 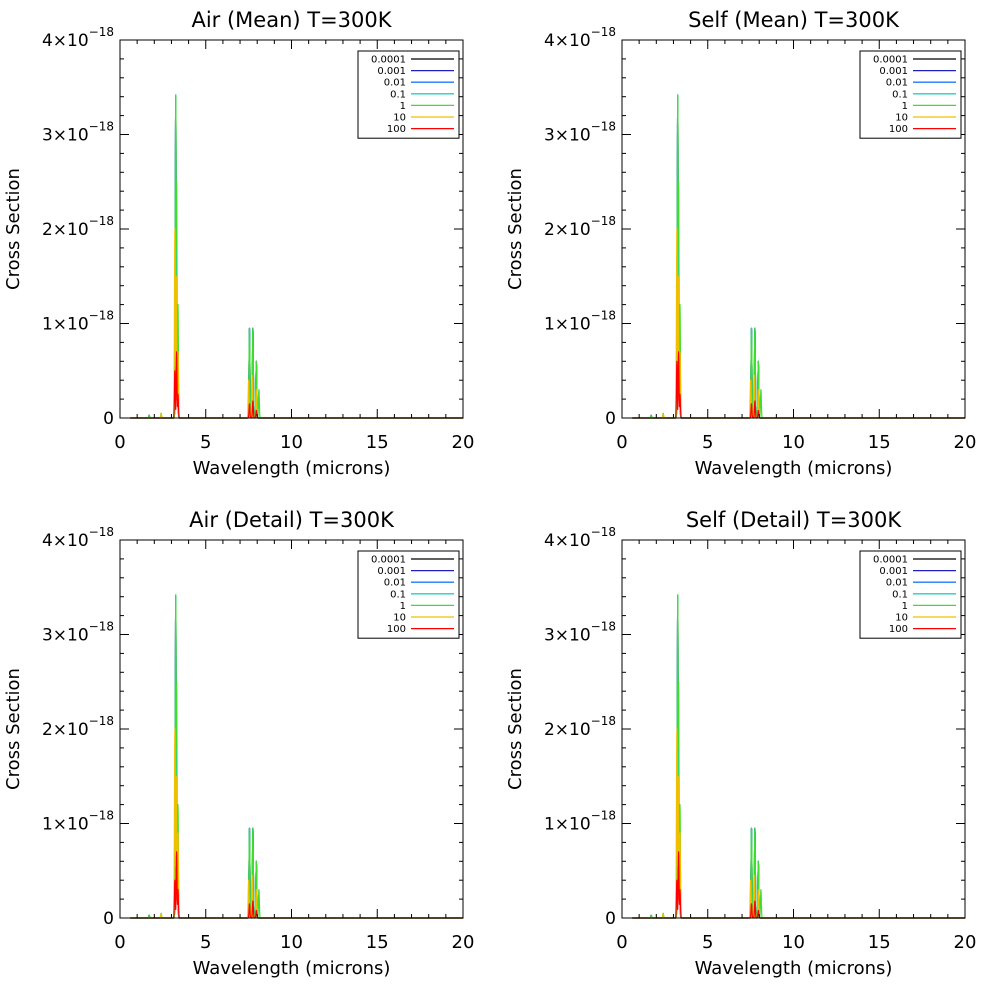 What do you see at coordinates (291, 20) in the screenshot?
I see `chart-title: Air (Mean) T=300K` at bounding box center [291, 20].